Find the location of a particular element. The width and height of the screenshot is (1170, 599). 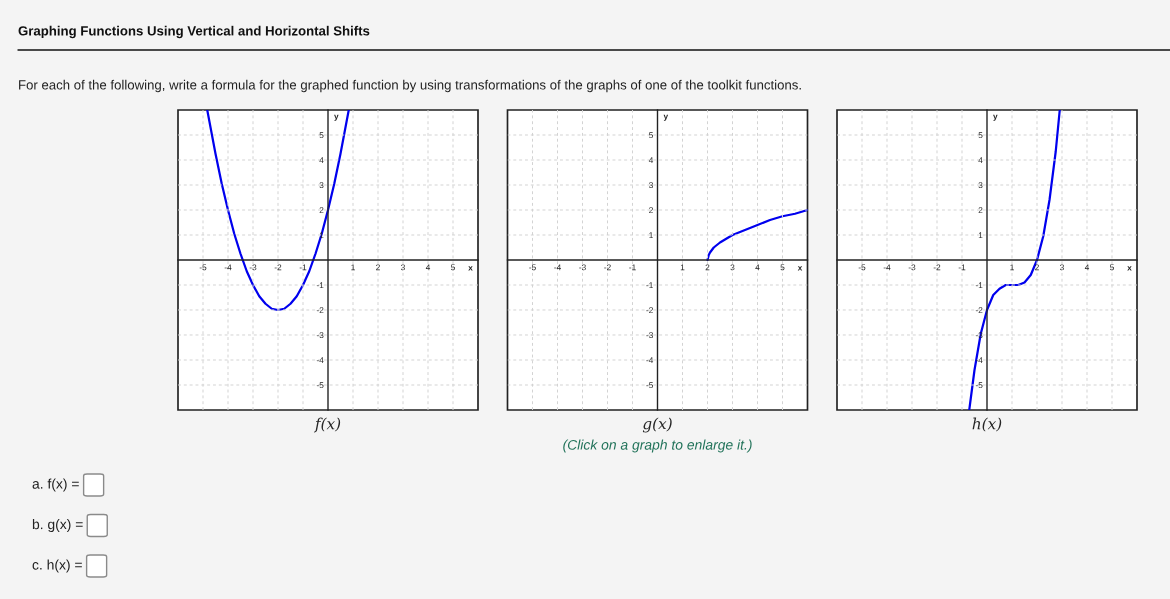

text: f(x) is located at coordinates (327, 425).